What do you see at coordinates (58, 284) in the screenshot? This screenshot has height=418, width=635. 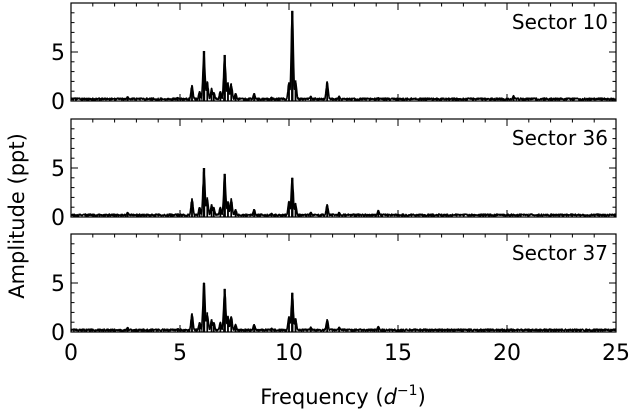 I see `y-tick-label-sector-37: 5` at bounding box center [58, 284].